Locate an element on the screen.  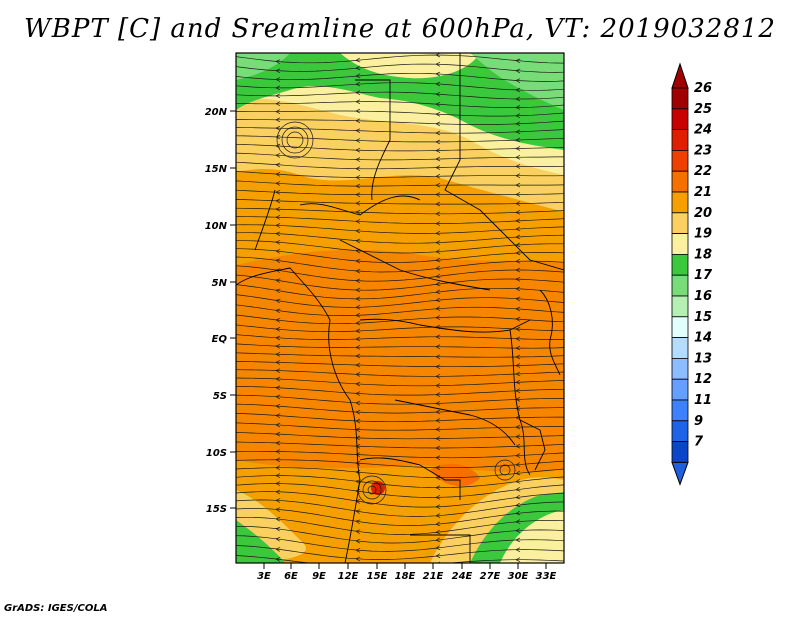
lon-tick-label: 27E is located at coordinates (490, 576).